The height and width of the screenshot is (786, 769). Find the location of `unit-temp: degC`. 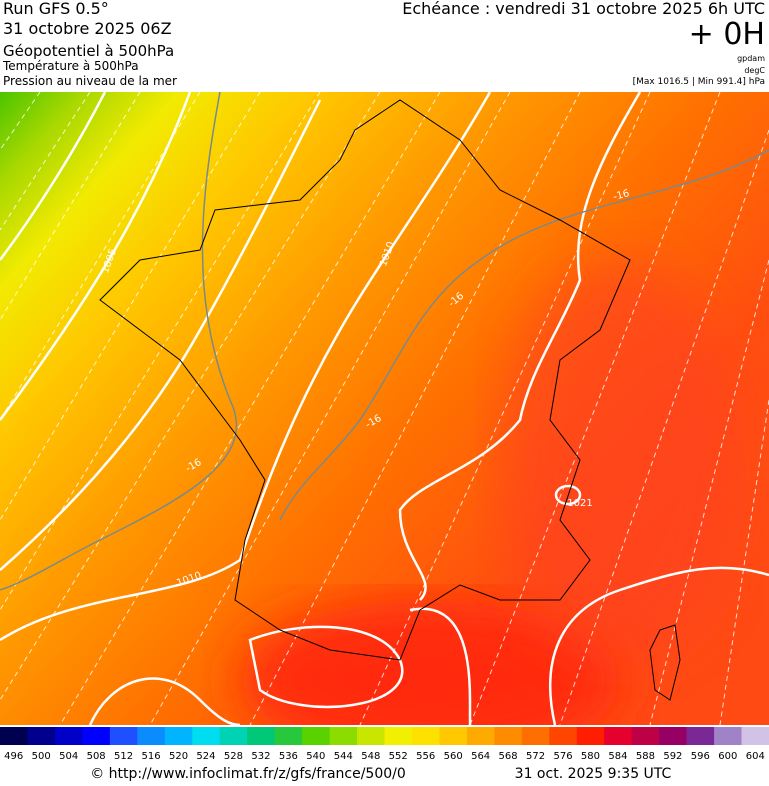

unit-temp: degC is located at coordinates (754, 70).